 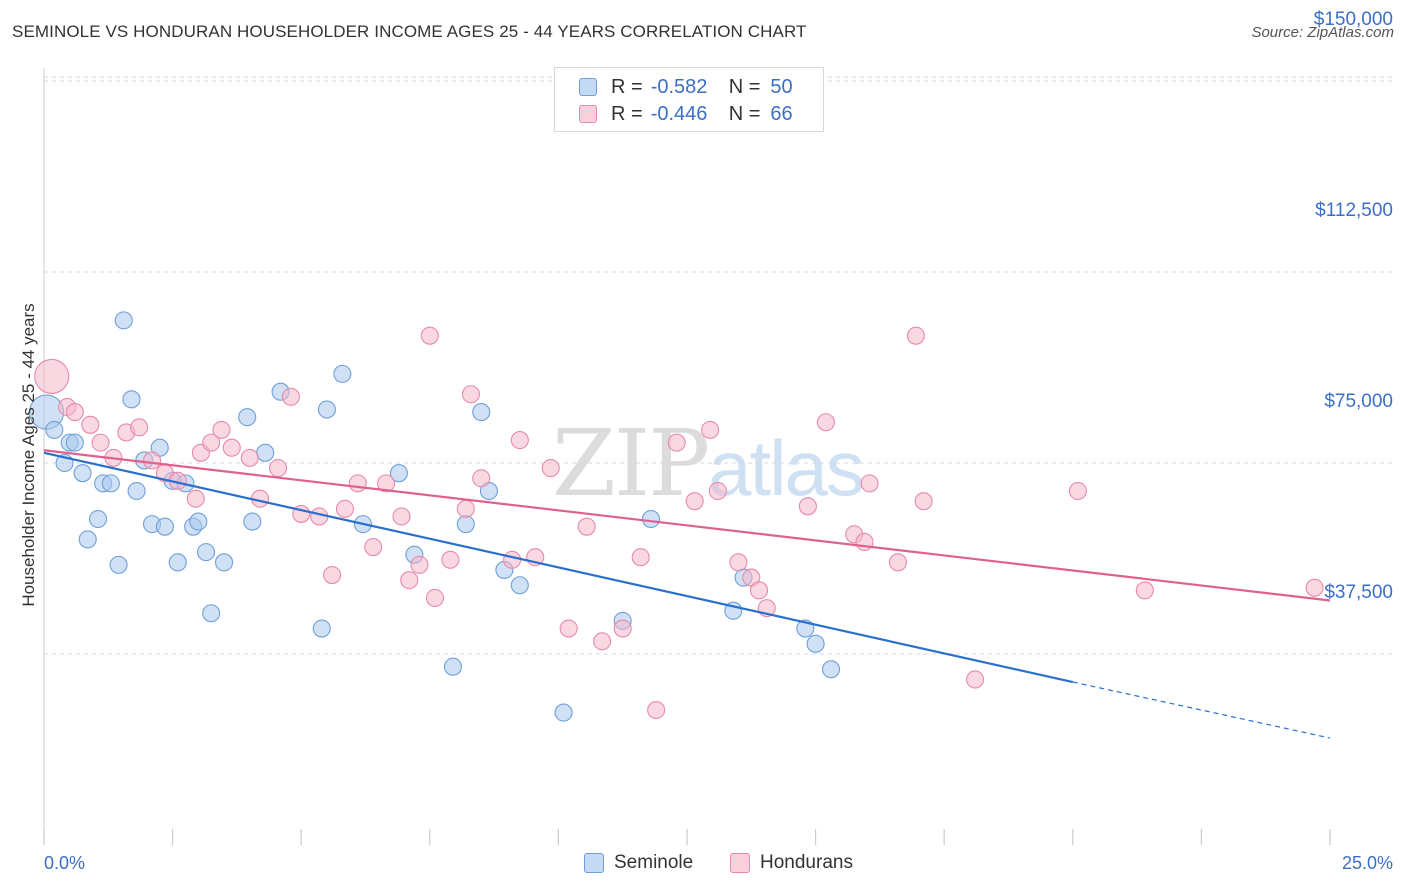 I want to click on stats-legend-row-seminole: R = -0.582 N = 50, so click(x=686, y=87).